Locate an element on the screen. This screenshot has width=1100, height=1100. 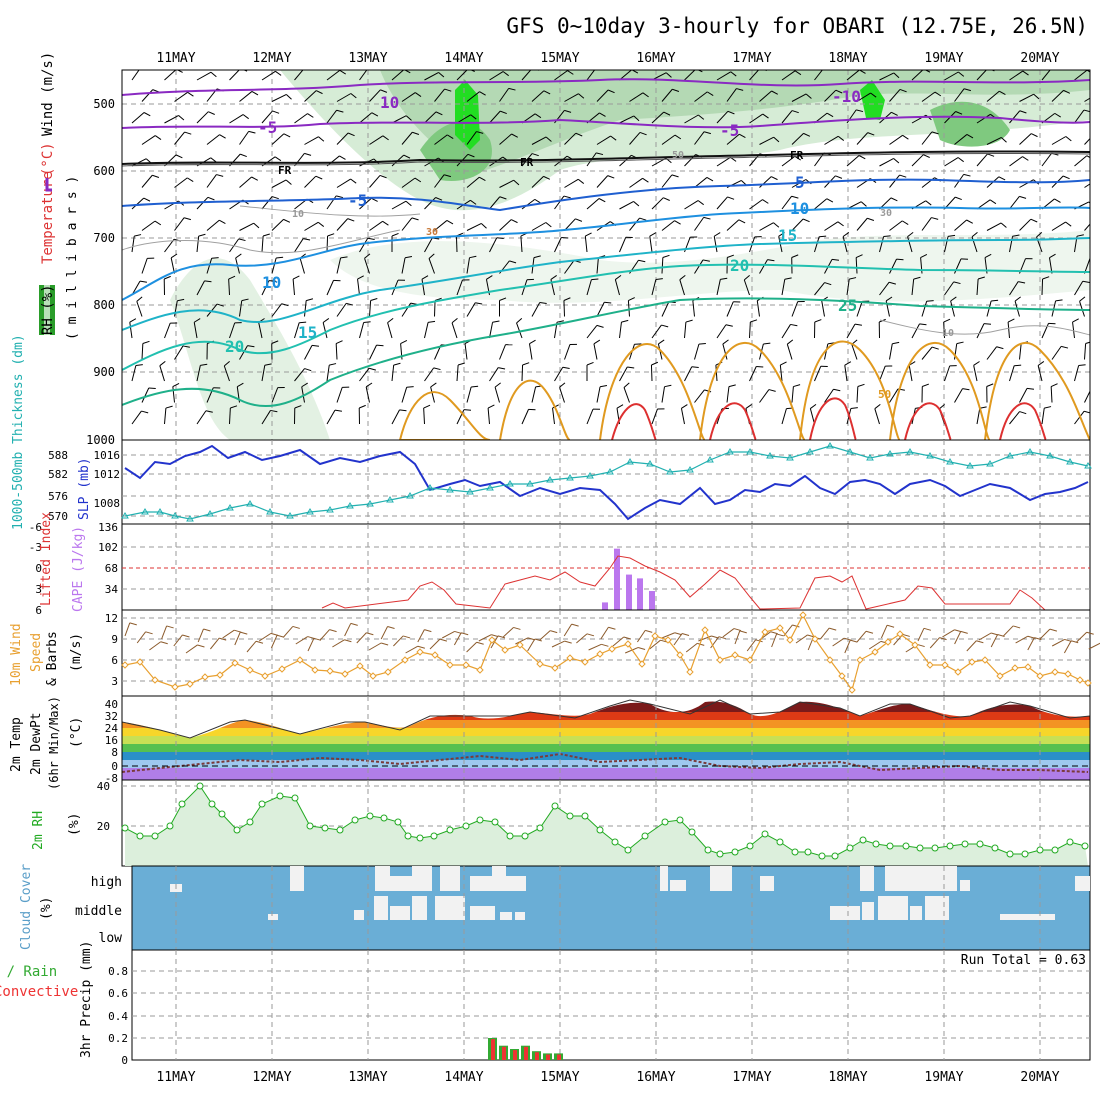
date-label-top: 18MAY is located at coordinates (847, 58).